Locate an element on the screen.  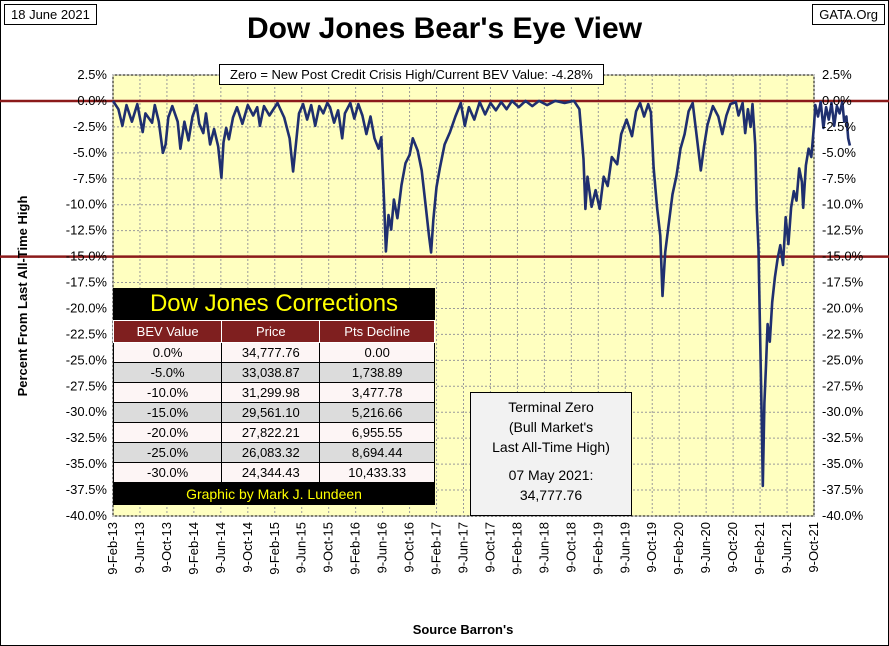
x-tick-label: 9-Jun-20 is located at coordinates (705, 547).